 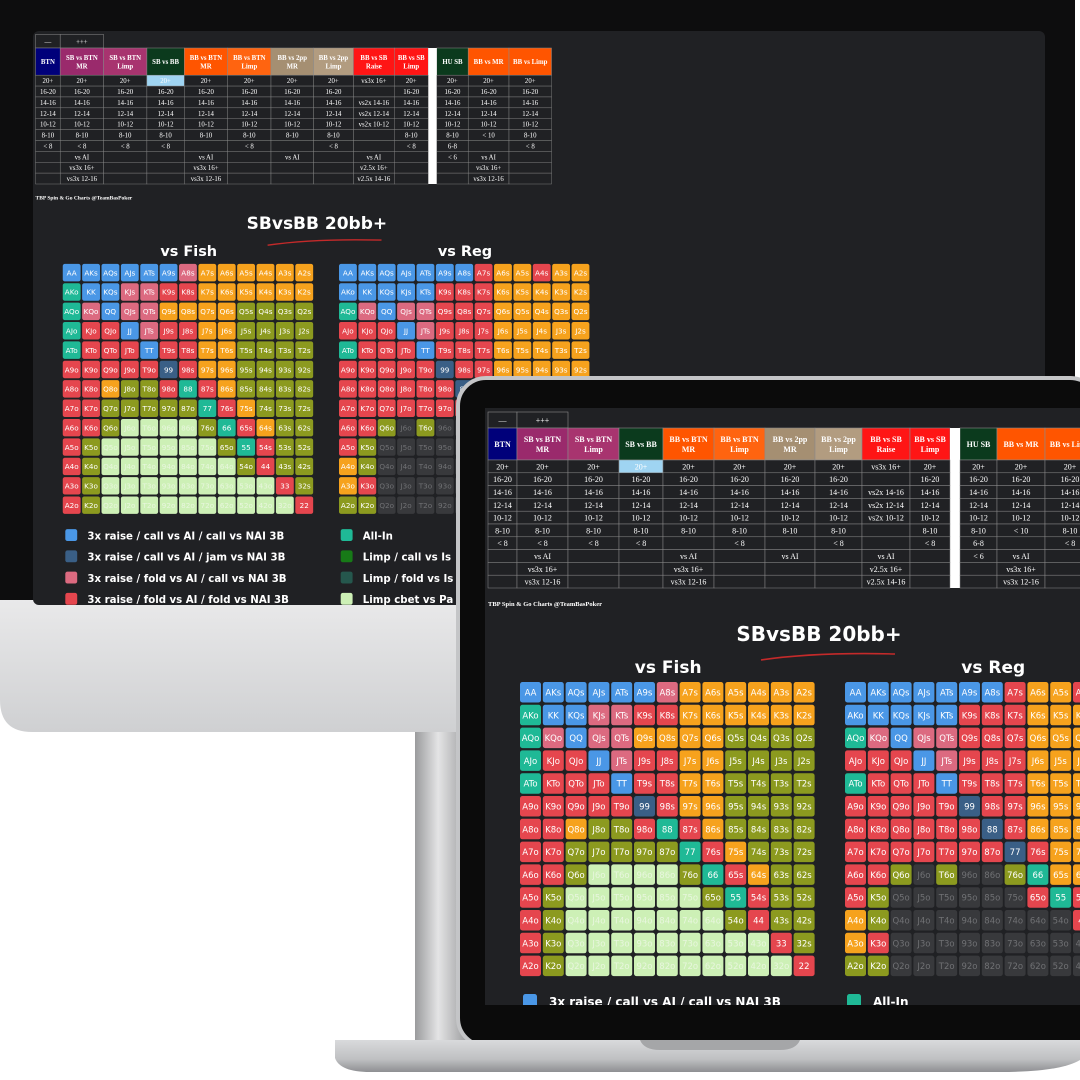 What do you see at coordinates (621, 944) in the screenshot?
I see `hand-label: T3o` at bounding box center [621, 944].